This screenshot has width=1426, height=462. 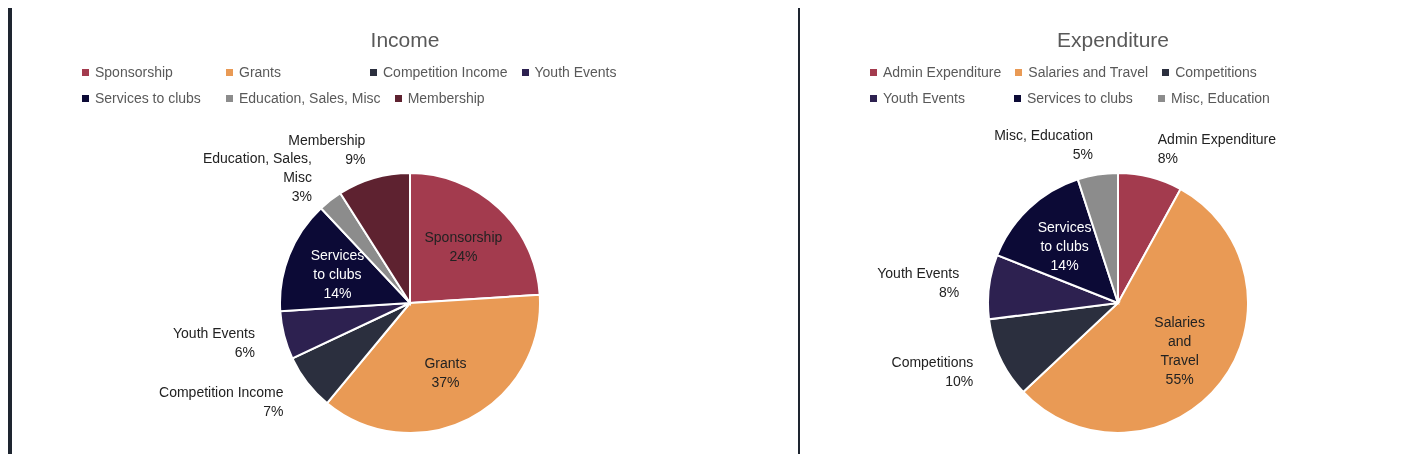 What do you see at coordinates (1217, 138) in the screenshot?
I see `slice-label: Admin Expenditure` at bounding box center [1217, 138].